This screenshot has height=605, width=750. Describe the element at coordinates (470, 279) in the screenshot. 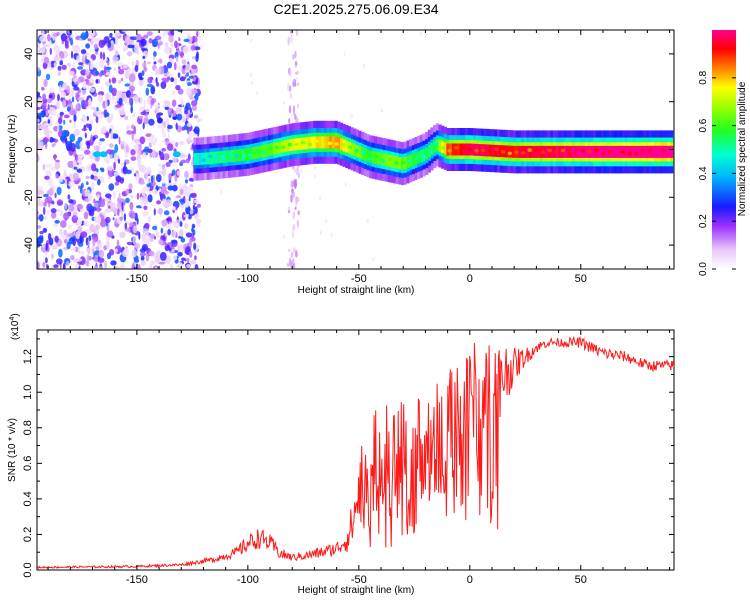

I see `x-tick-label: 0` at that location.